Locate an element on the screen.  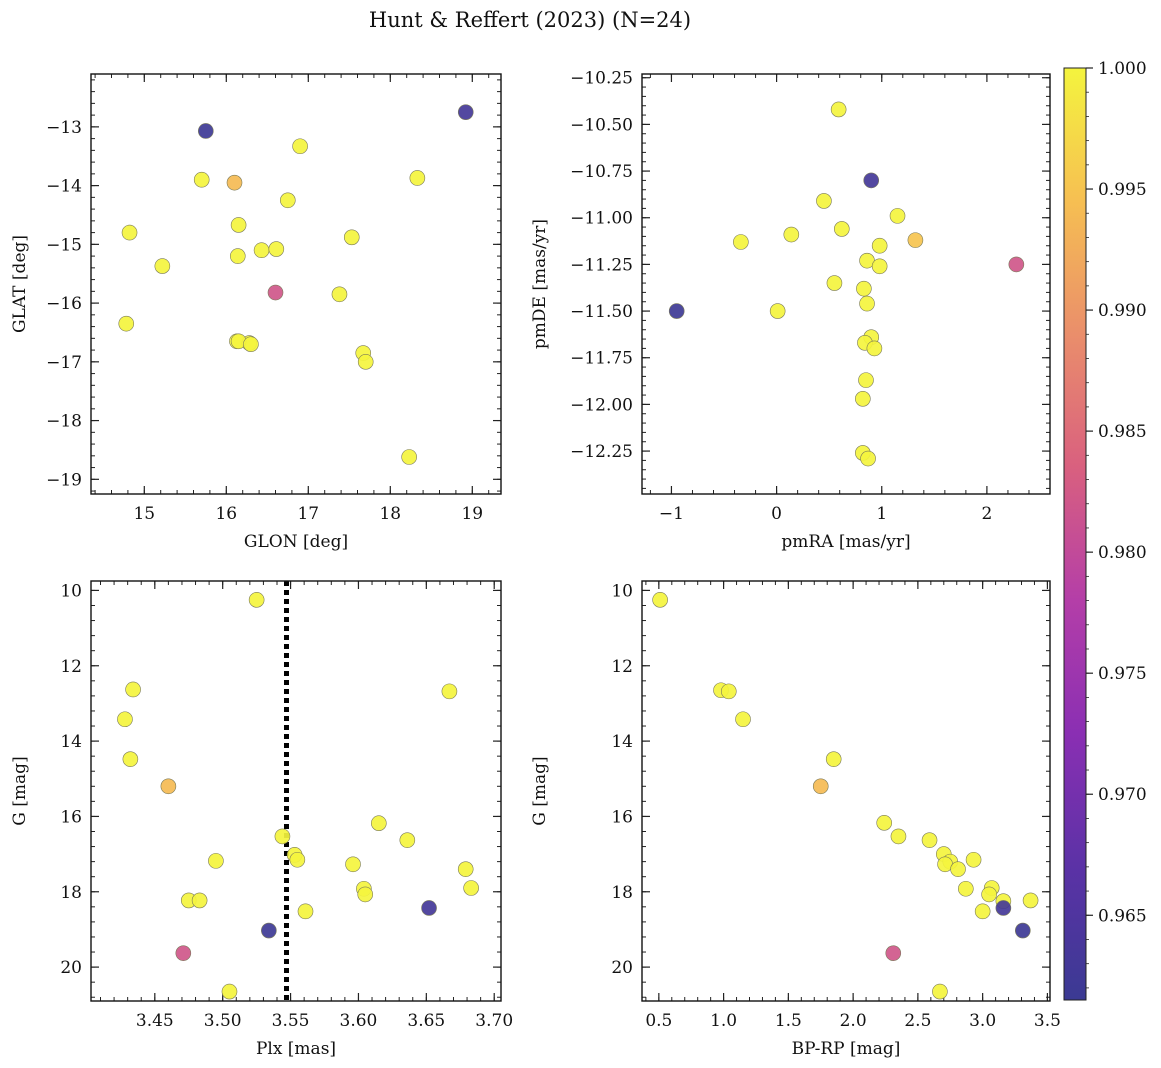
x-tick-label: 3.65 is located at coordinates (426, 1021).